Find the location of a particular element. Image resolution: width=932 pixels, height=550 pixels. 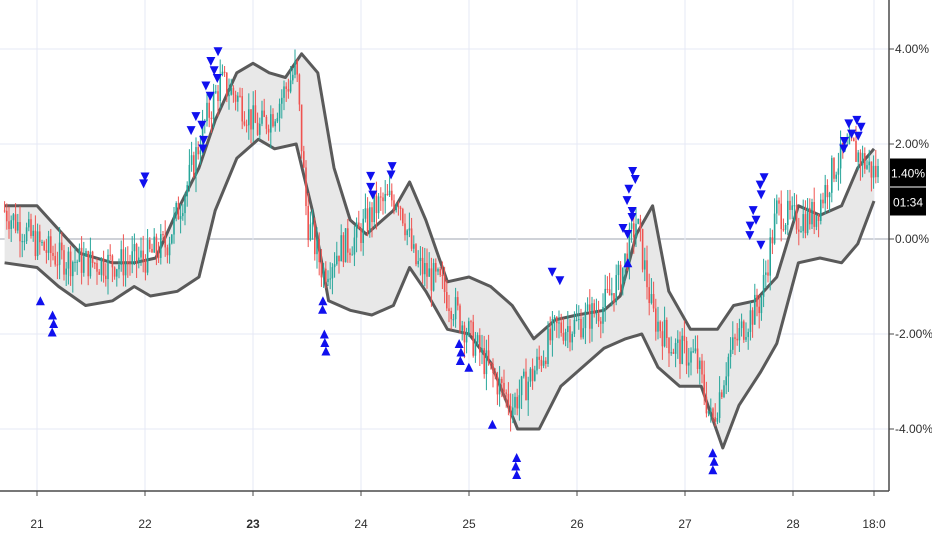

current-value-label: 1.40% is located at coordinates (908, 174).